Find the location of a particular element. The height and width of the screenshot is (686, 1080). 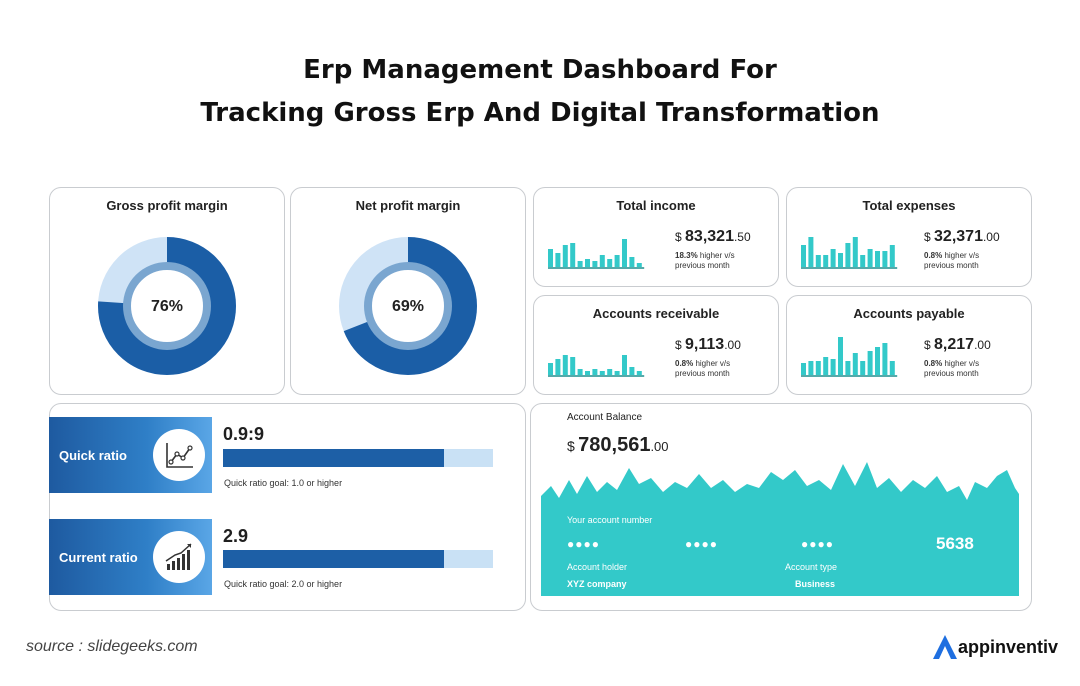

total-expenses-pct: 0.8% is located at coordinates (933, 255).